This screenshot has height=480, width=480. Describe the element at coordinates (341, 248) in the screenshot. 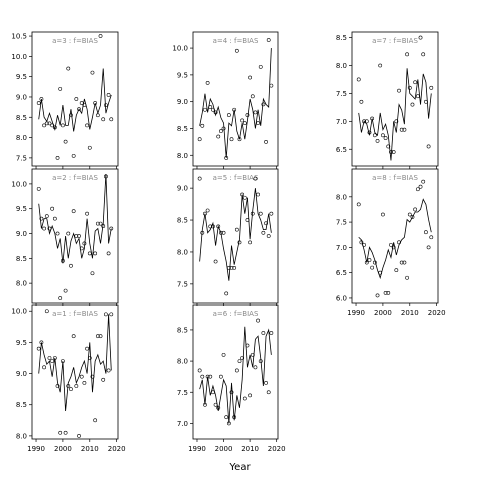

I see `y-tick-label: 7.0` at that location.